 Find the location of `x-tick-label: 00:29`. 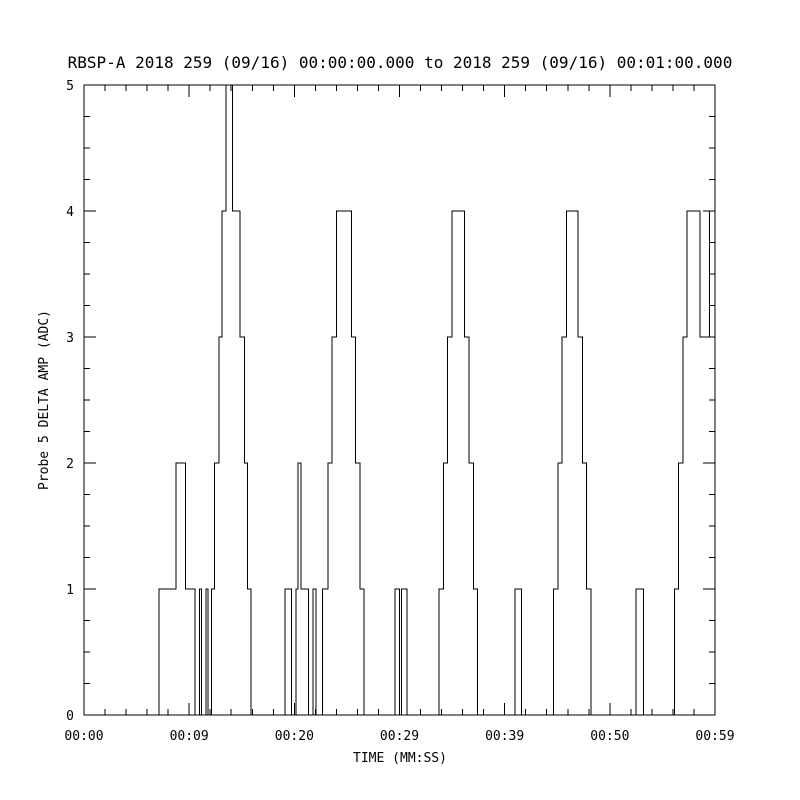

x-tick-label: 00:29 is located at coordinates (399, 736).